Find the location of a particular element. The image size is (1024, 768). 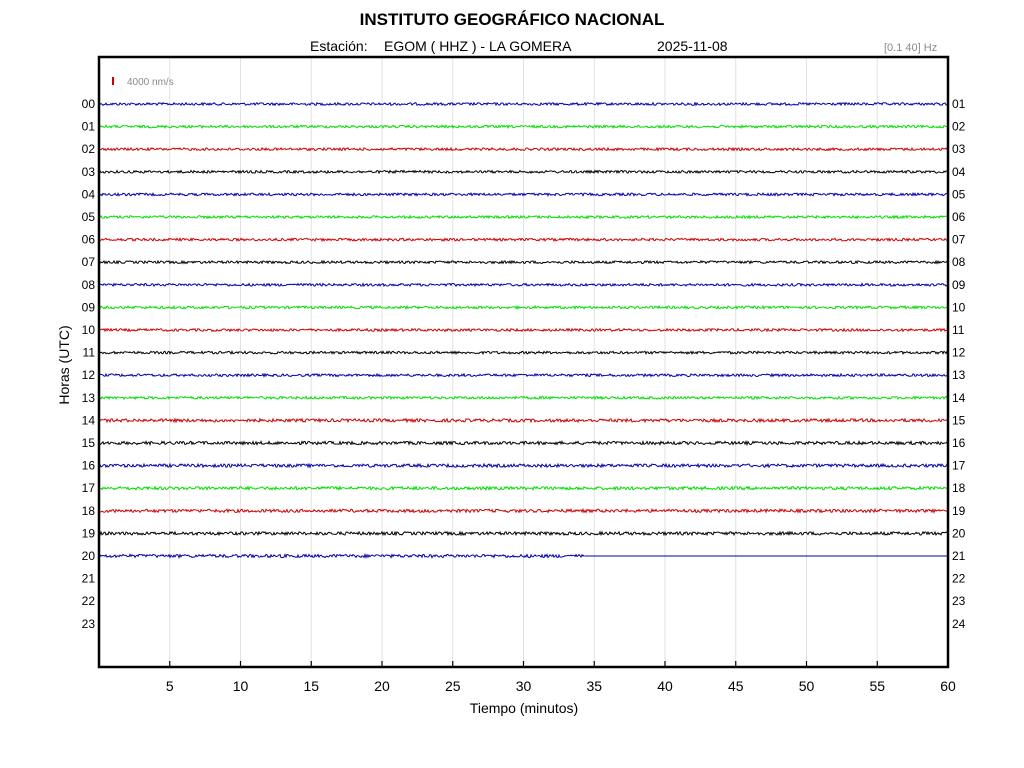

x-tick-label: 60 is located at coordinates (948, 686).